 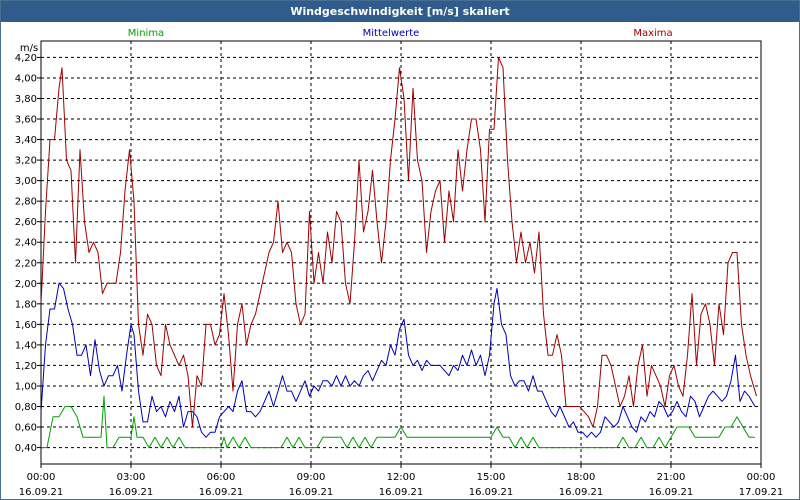 What do you see at coordinates (26, 222) in the screenshot?
I see `y-tick-label: 2,60` at bounding box center [26, 222].